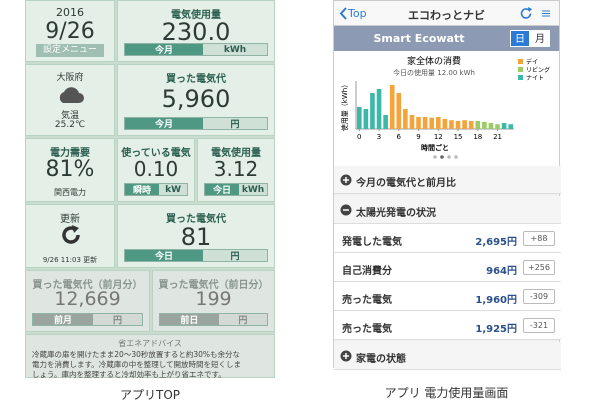 This screenshot has height=417, width=600. I want to click on x-tick-label: 21, so click(497, 137).